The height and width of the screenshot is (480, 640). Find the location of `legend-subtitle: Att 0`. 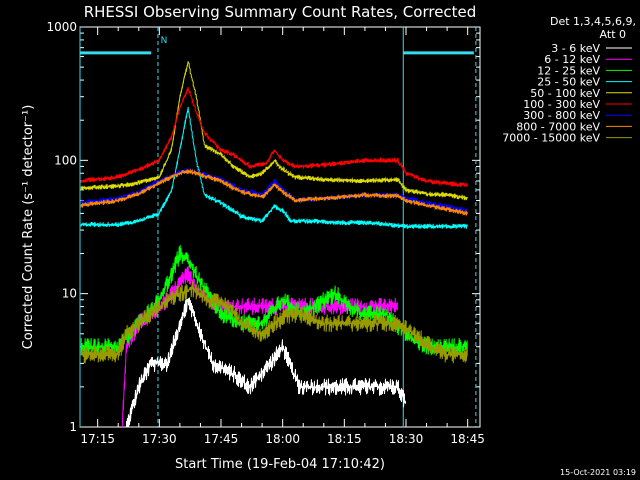

legend-subtitle: Att 0 is located at coordinates (613, 34).